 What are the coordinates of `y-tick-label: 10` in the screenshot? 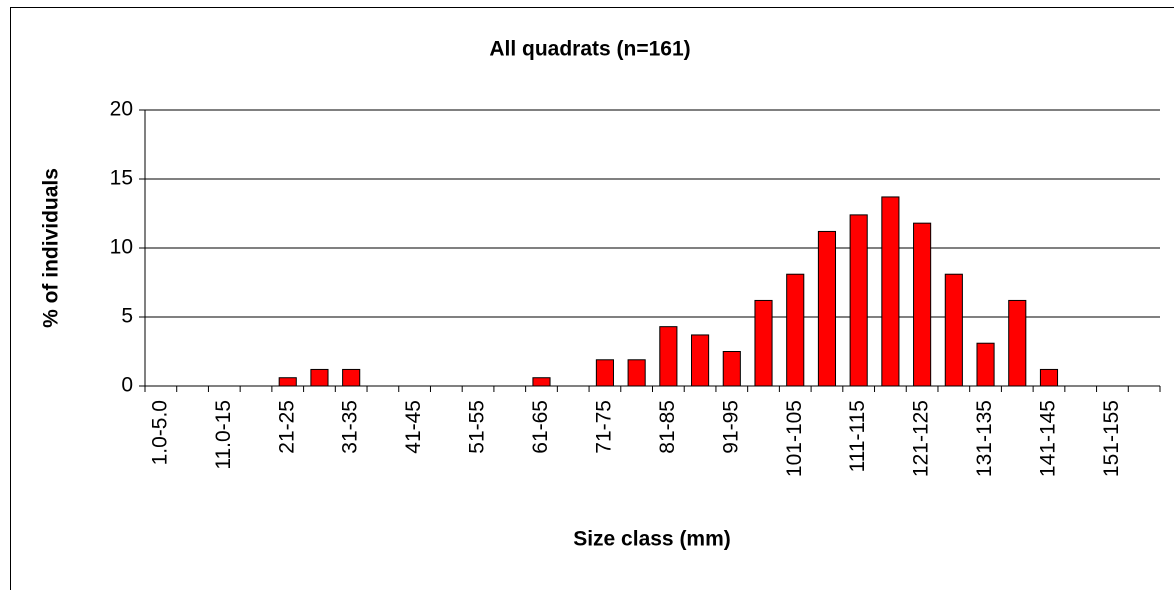 It's located at (121, 247).